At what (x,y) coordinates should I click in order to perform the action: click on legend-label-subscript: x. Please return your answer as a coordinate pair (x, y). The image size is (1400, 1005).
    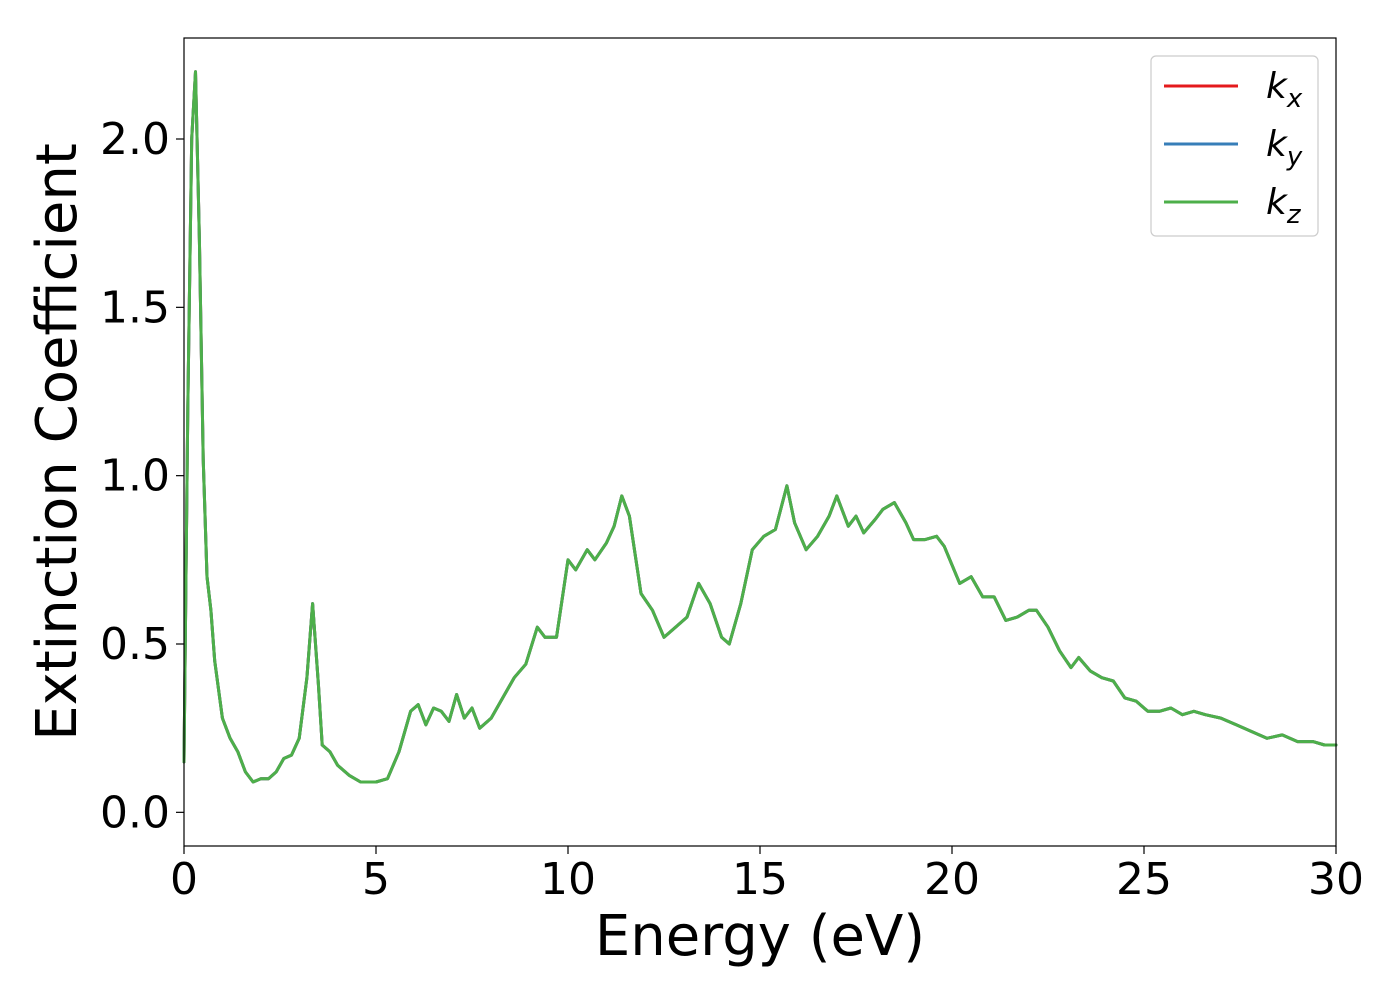
    Looking at the image, I should click on (1294, 99).